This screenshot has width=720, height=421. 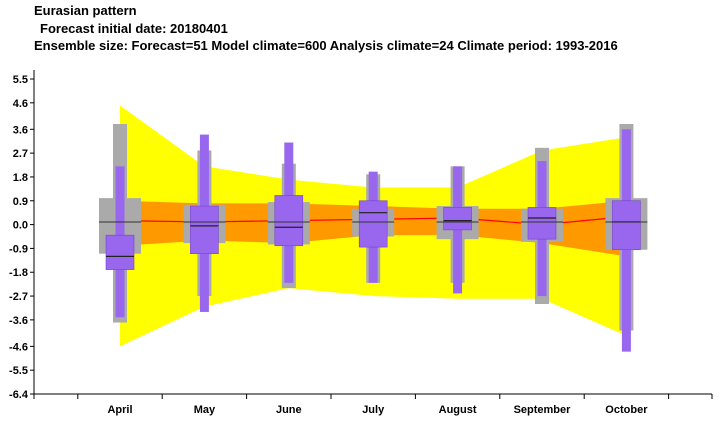 I want to click on month-box-group-july, so click(x=373, y=227).